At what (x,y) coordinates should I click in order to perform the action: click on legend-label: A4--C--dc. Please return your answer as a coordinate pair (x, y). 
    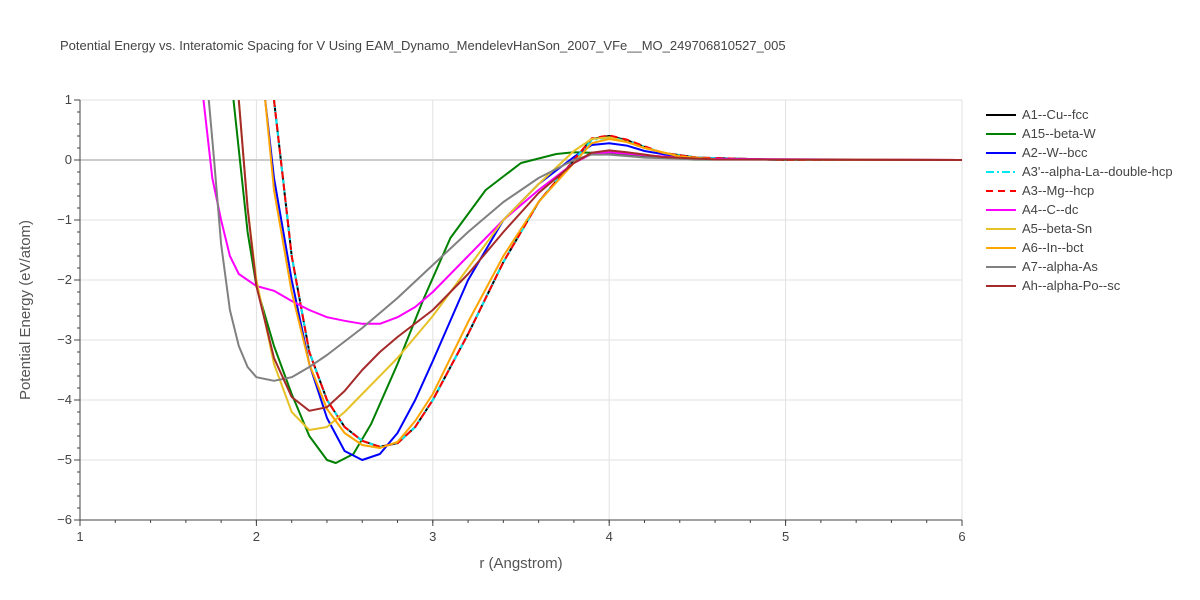
    Looking at the image, I should click on (1050, 209).